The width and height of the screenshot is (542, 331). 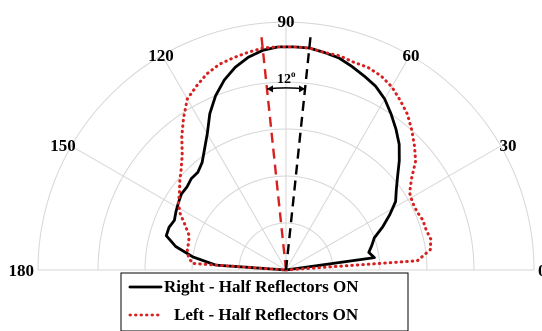 I want to click on legend-label-right: Right - Half Reflectors ON, so click(x=261, y=286).